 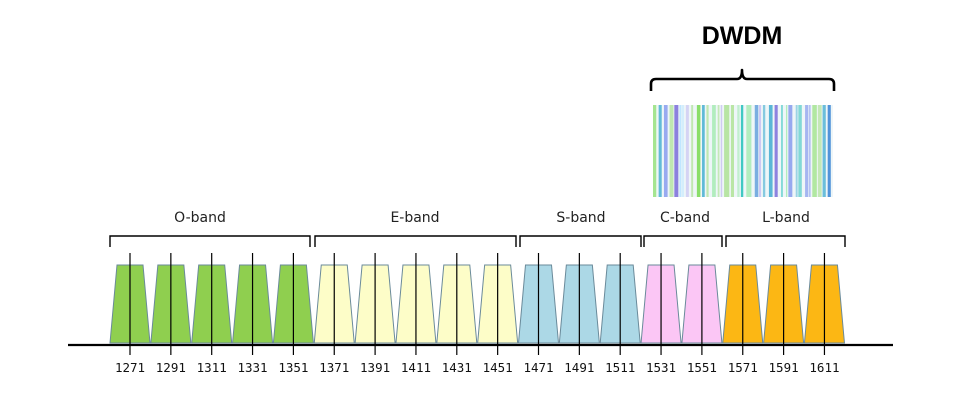 What do you see at coordinates (477, 228) in the screenshot?
I see `band-brackets: O-band E-band S-band C-band L-band` at bounding box center [477, 228].